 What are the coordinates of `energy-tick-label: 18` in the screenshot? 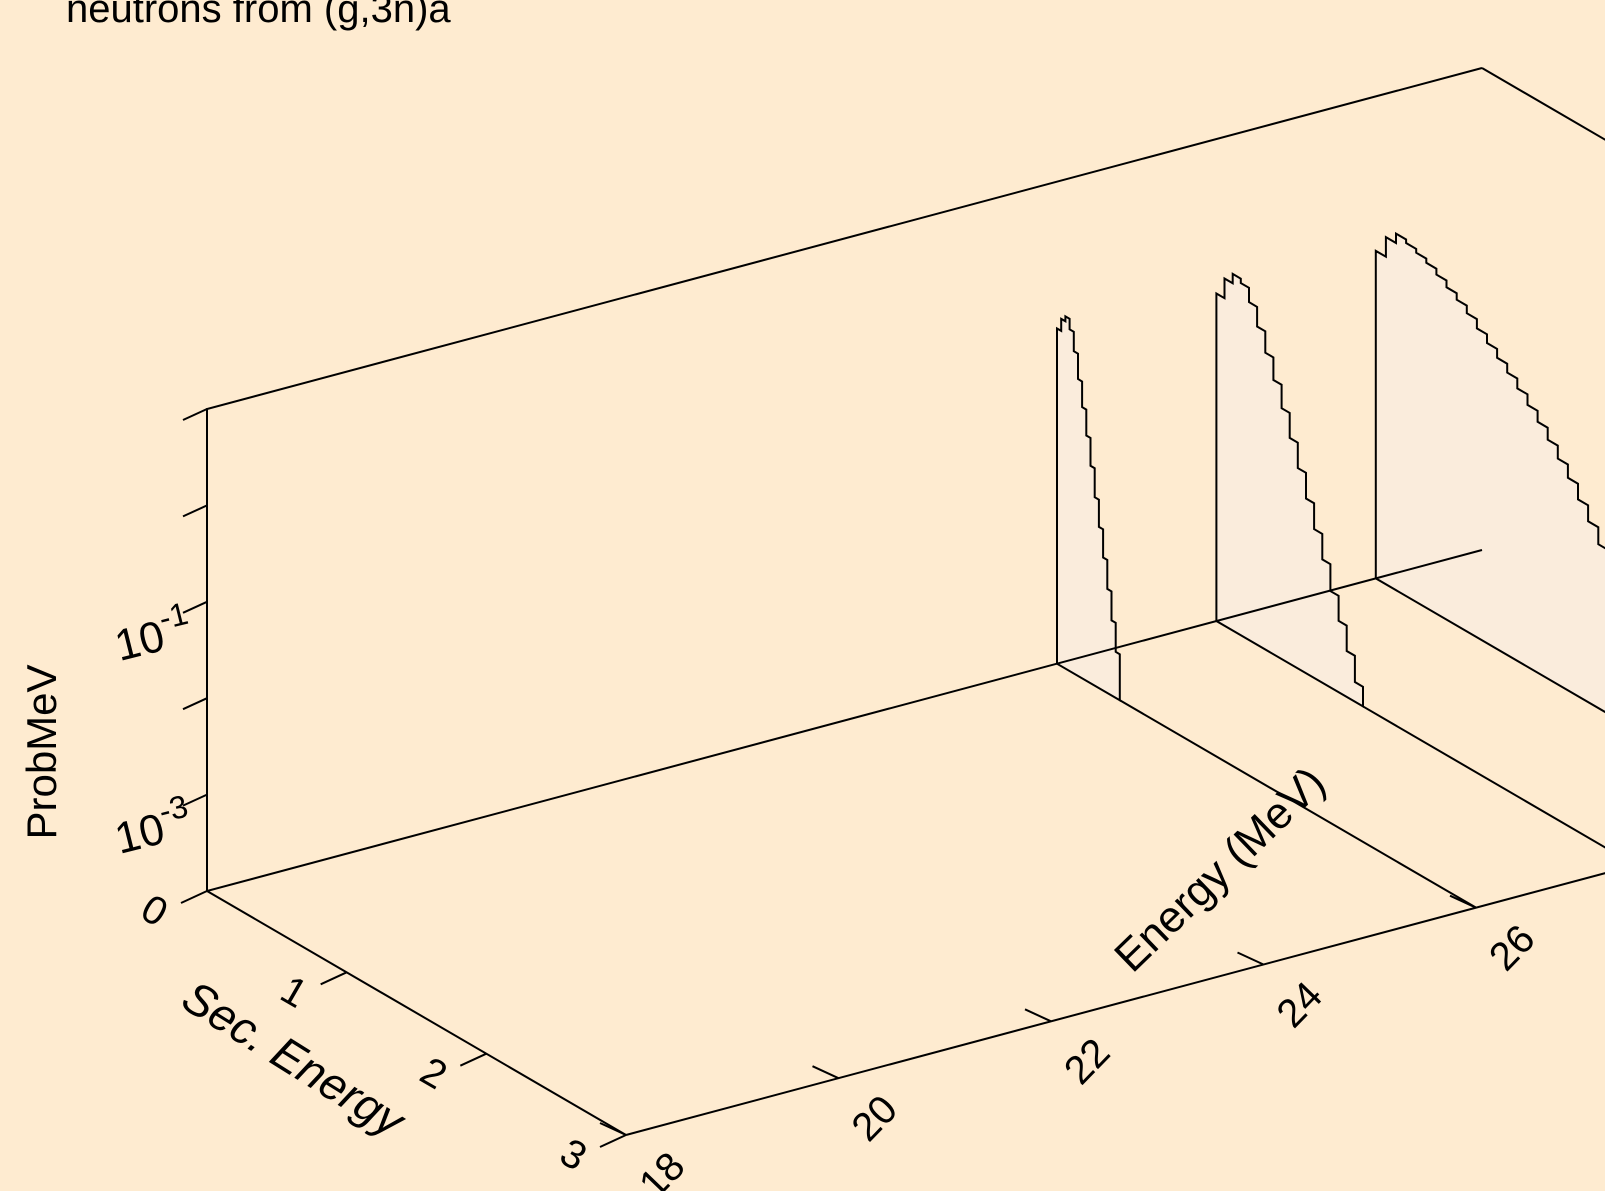 It's located at (662, 1167).